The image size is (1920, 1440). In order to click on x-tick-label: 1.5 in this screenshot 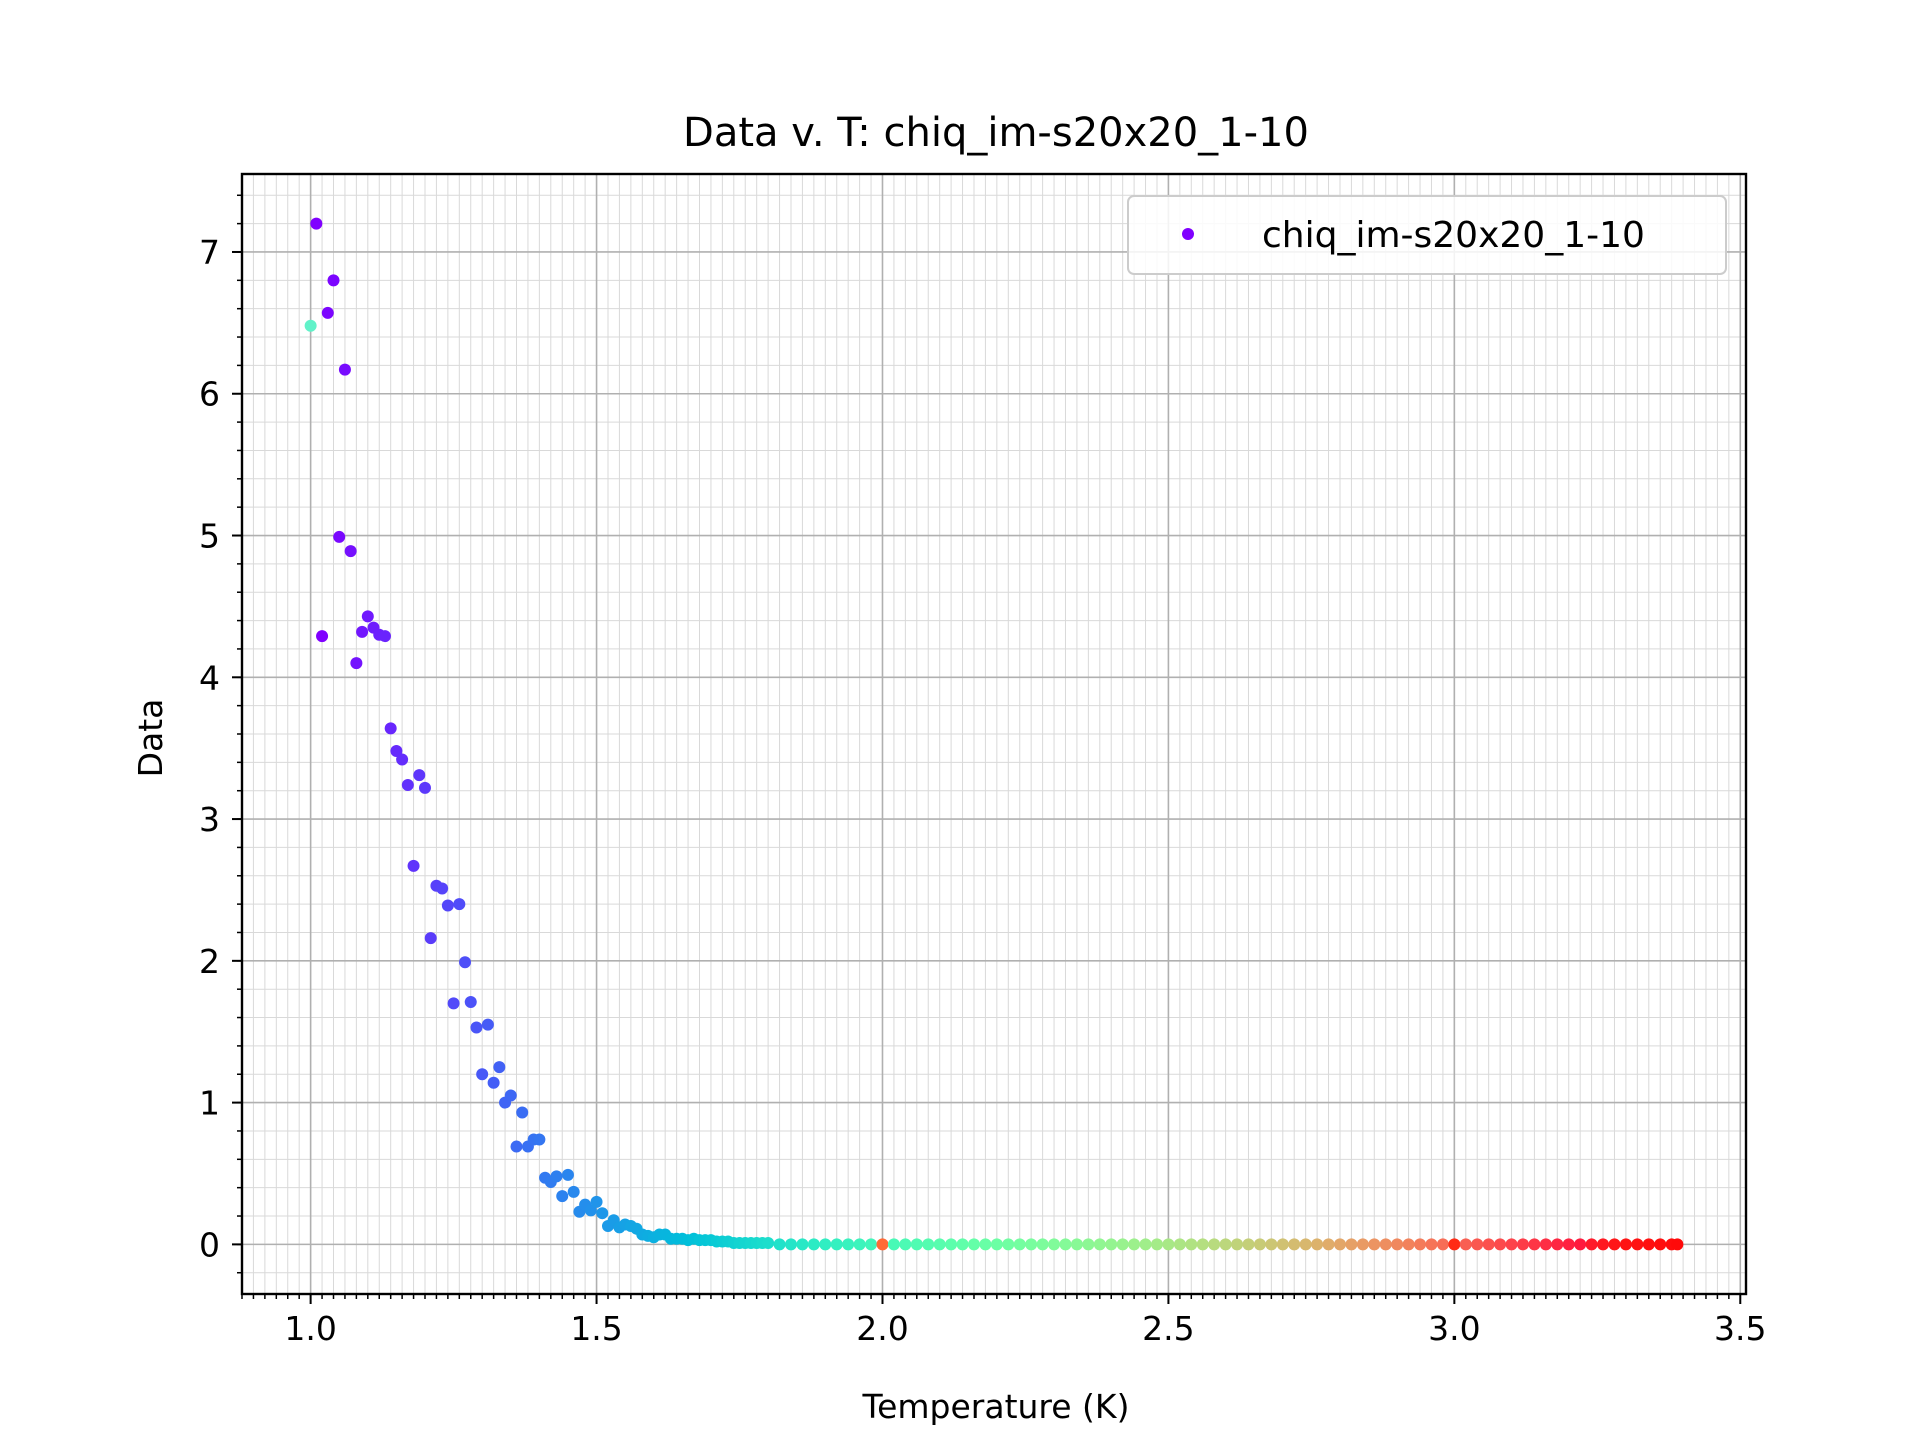, I will do `click(596, 1328)`.